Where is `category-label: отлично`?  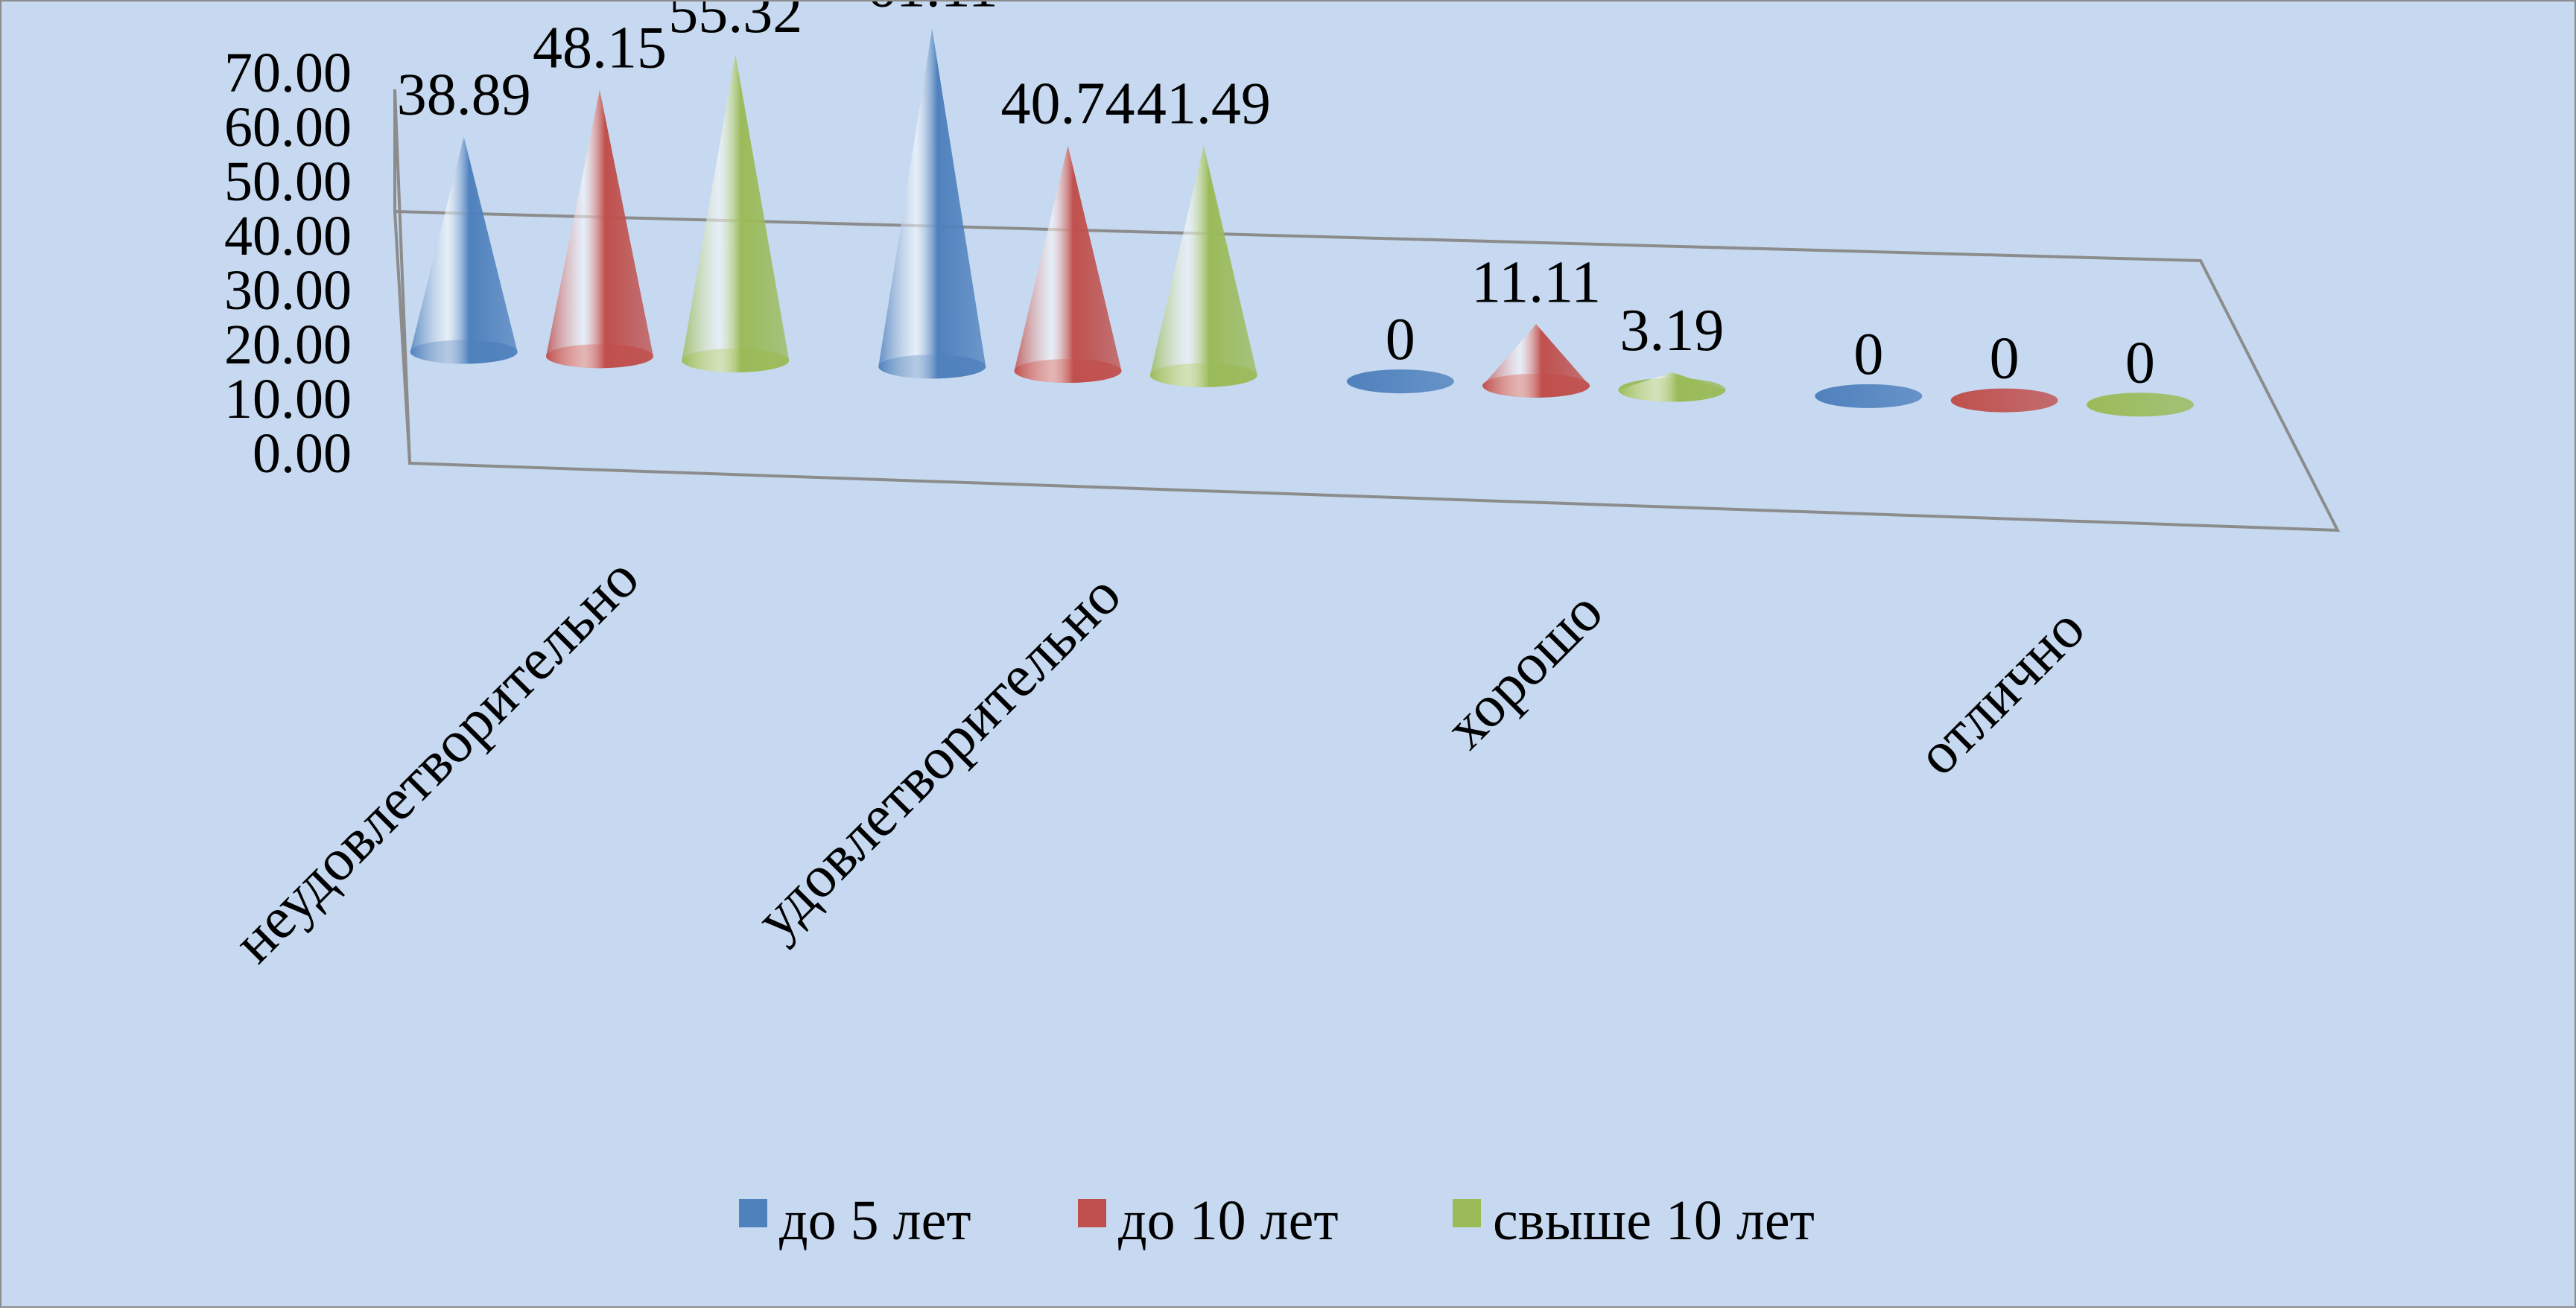 category-label: отлично is located at coordinates (2002, 691).